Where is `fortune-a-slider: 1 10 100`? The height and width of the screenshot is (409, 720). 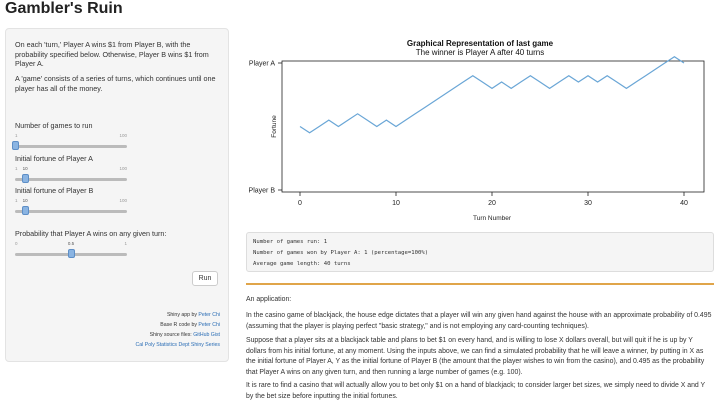 fortune-a-slider: 1 10 100 is located at coordinates (71, 175).